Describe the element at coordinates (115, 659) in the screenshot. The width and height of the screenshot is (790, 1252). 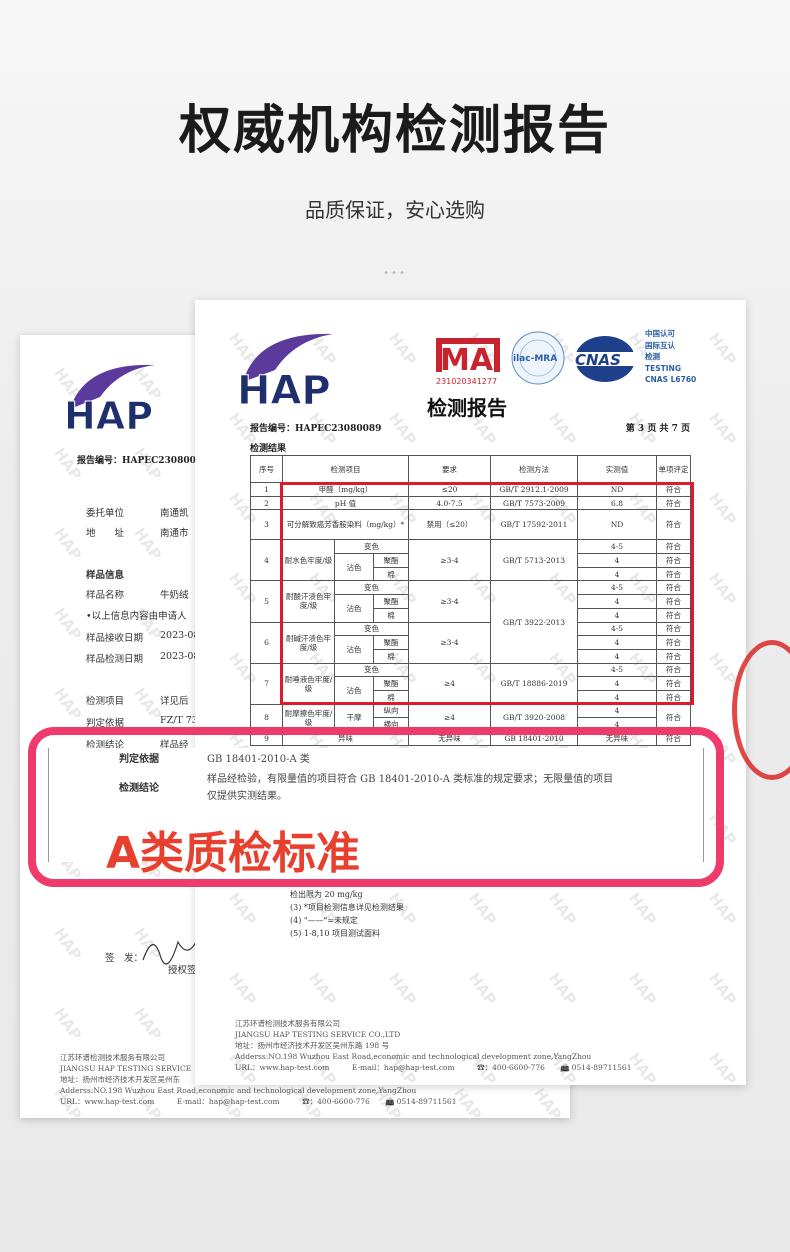
I see `field-label: 样品检测日期` at that location.